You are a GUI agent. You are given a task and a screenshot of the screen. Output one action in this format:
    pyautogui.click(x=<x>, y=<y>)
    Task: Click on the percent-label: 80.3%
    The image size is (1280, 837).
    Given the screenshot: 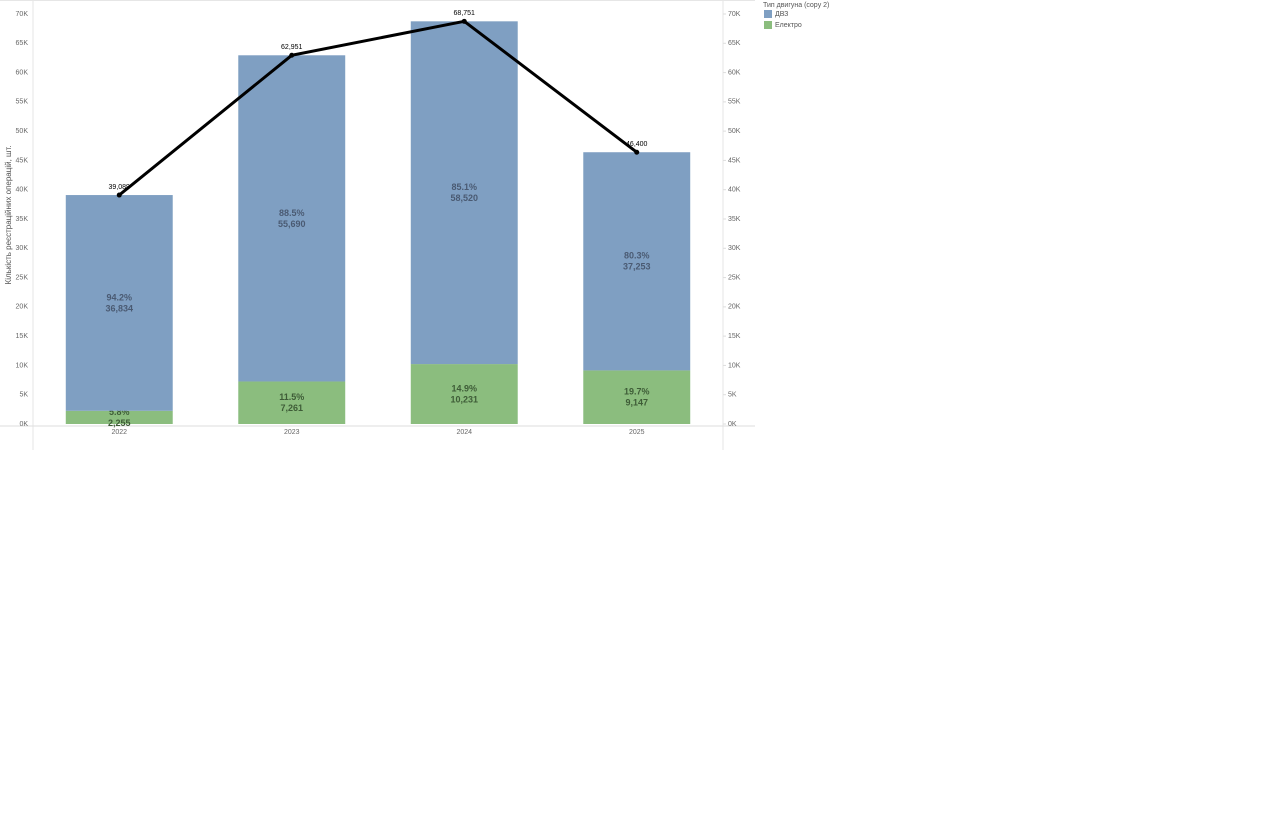 What is the action you would take?
    pyautogui.click(x=637, y=256)
    